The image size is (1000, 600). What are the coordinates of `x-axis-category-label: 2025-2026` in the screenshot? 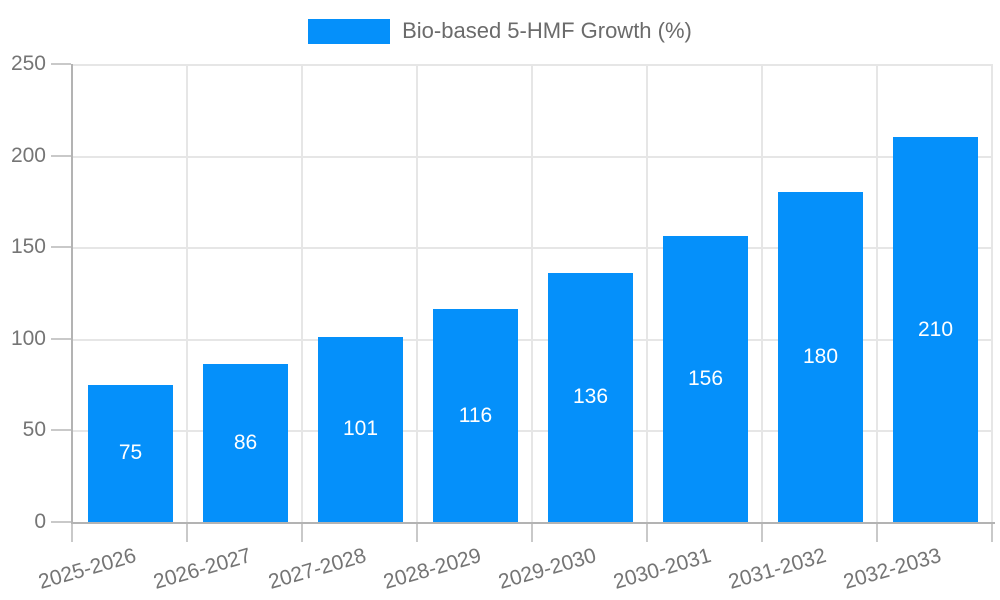 It's located at (87, 569).